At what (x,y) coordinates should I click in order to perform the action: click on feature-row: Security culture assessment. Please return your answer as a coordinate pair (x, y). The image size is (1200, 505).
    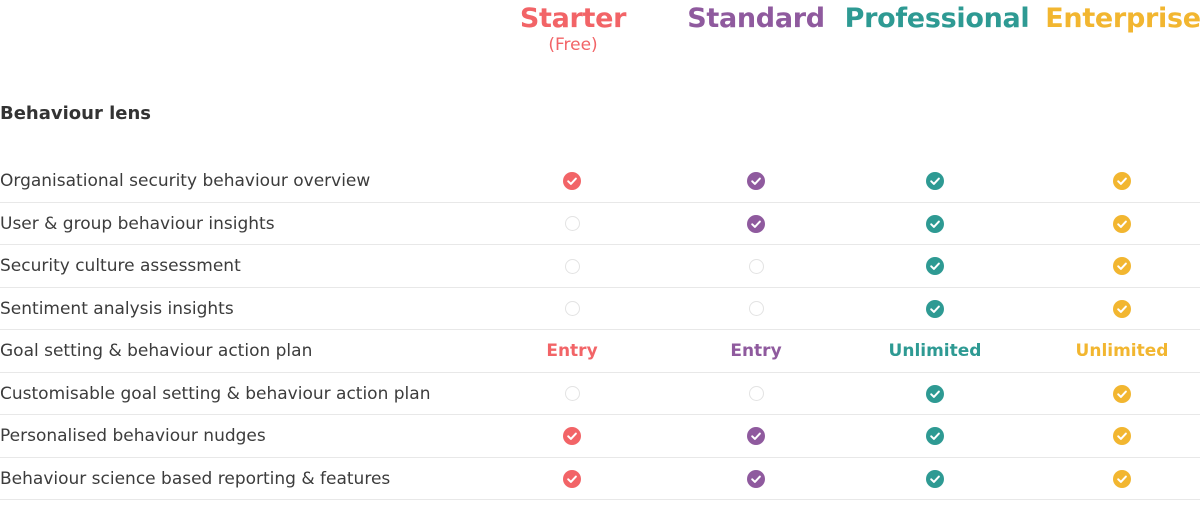
    Looking at the image, I should click on (600, 266).